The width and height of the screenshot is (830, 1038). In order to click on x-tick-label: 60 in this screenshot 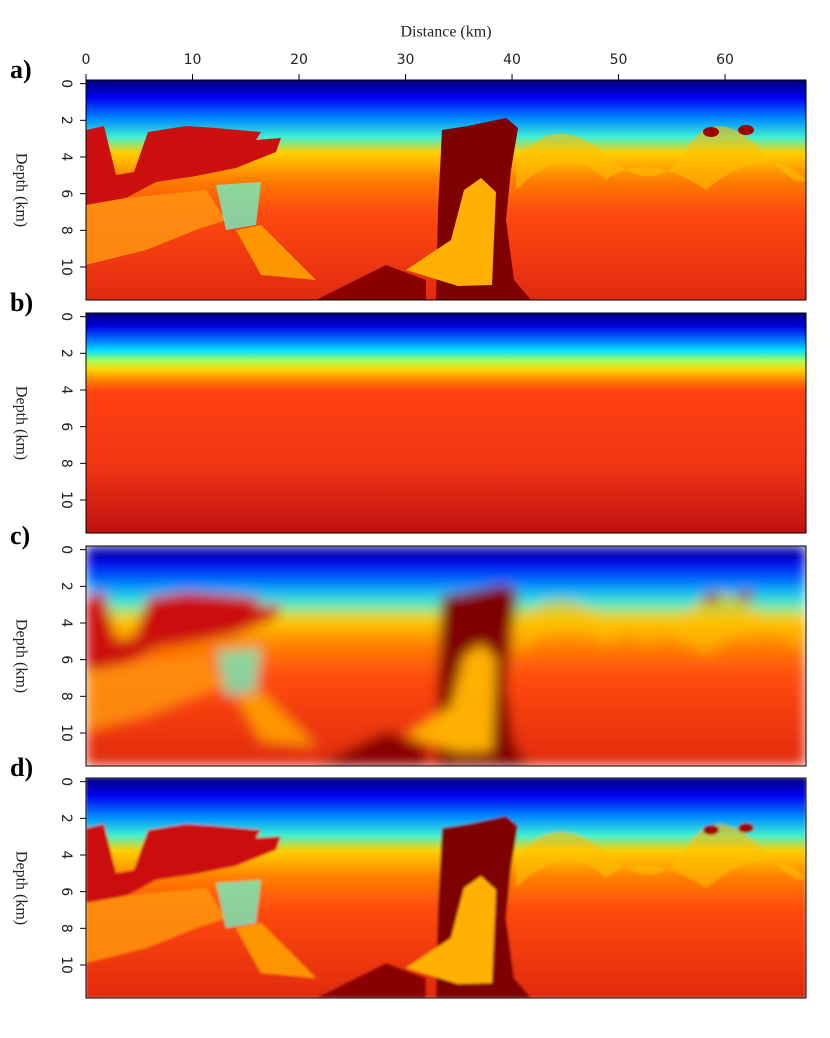, I will do `click(725, 60)`.